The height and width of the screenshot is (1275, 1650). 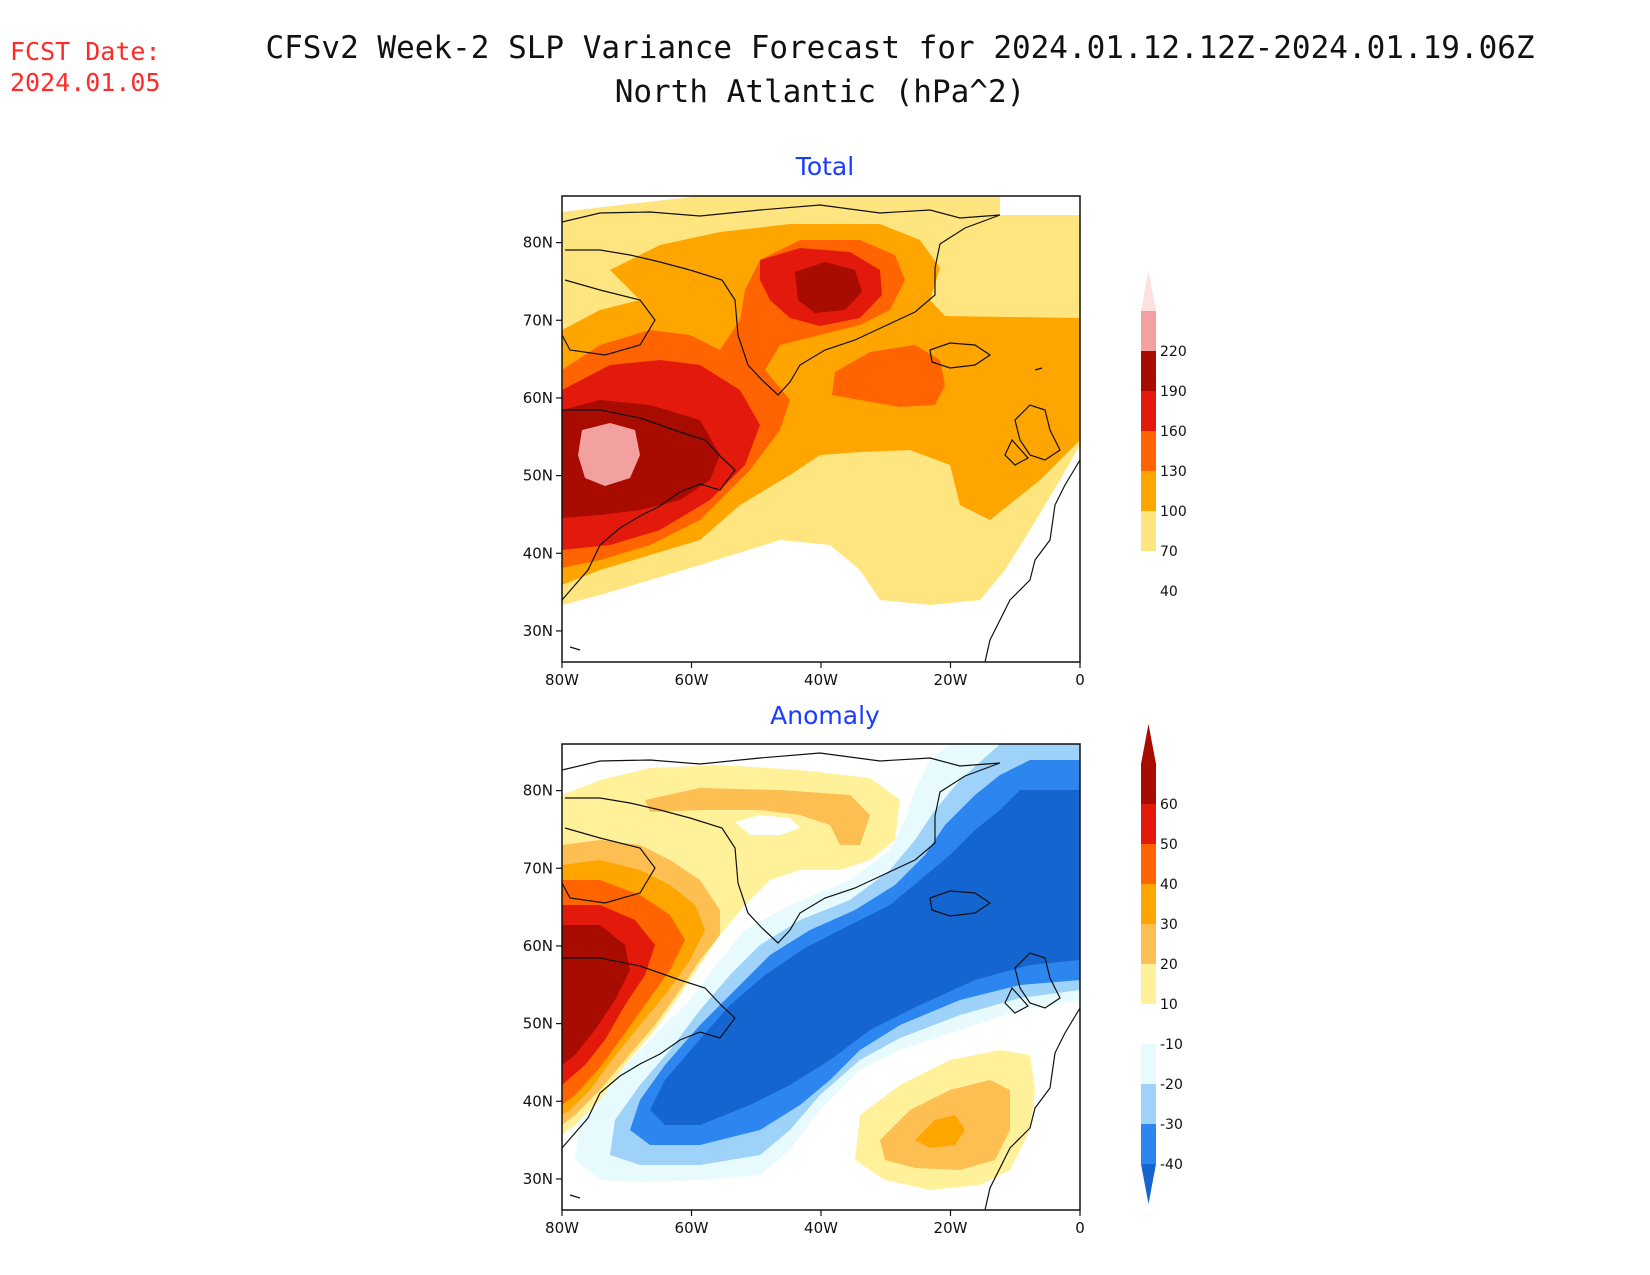 What do you see at coordinates (1169, 552) in the screenshot?
I see `colorbar-label: 70` at bounding box center [1169, 552].